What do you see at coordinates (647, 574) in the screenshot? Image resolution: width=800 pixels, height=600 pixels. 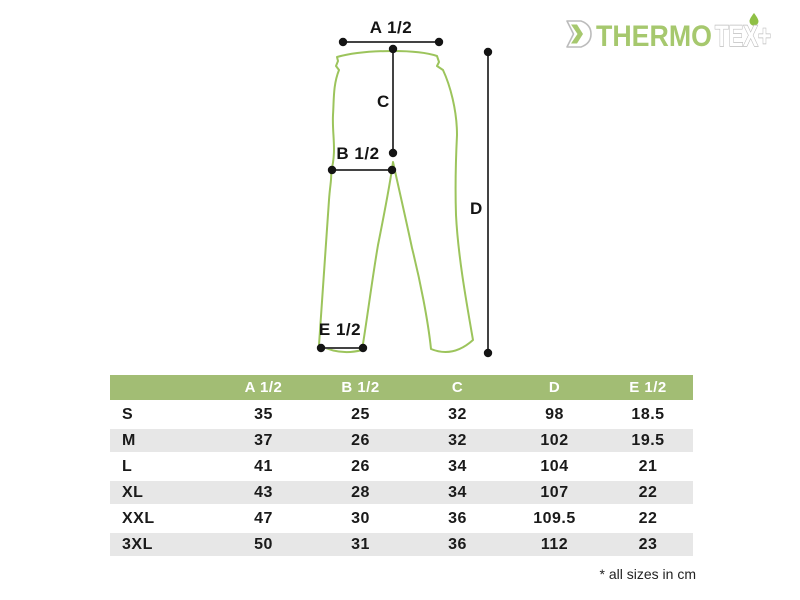 I see `units-footnote: * all sizes in cm` at bounding box center [647, 574].